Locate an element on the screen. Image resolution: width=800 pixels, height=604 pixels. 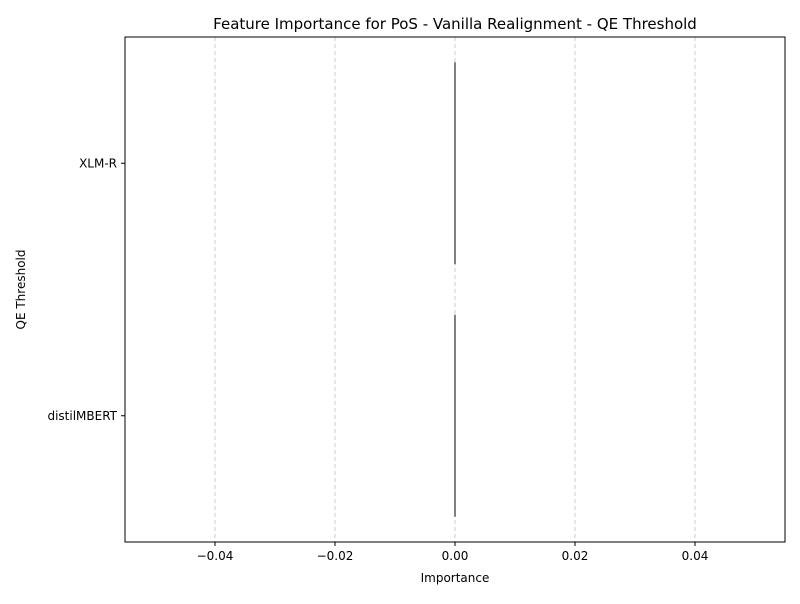
x-tick-label: 0.02 is located at coordinates (575, 556).